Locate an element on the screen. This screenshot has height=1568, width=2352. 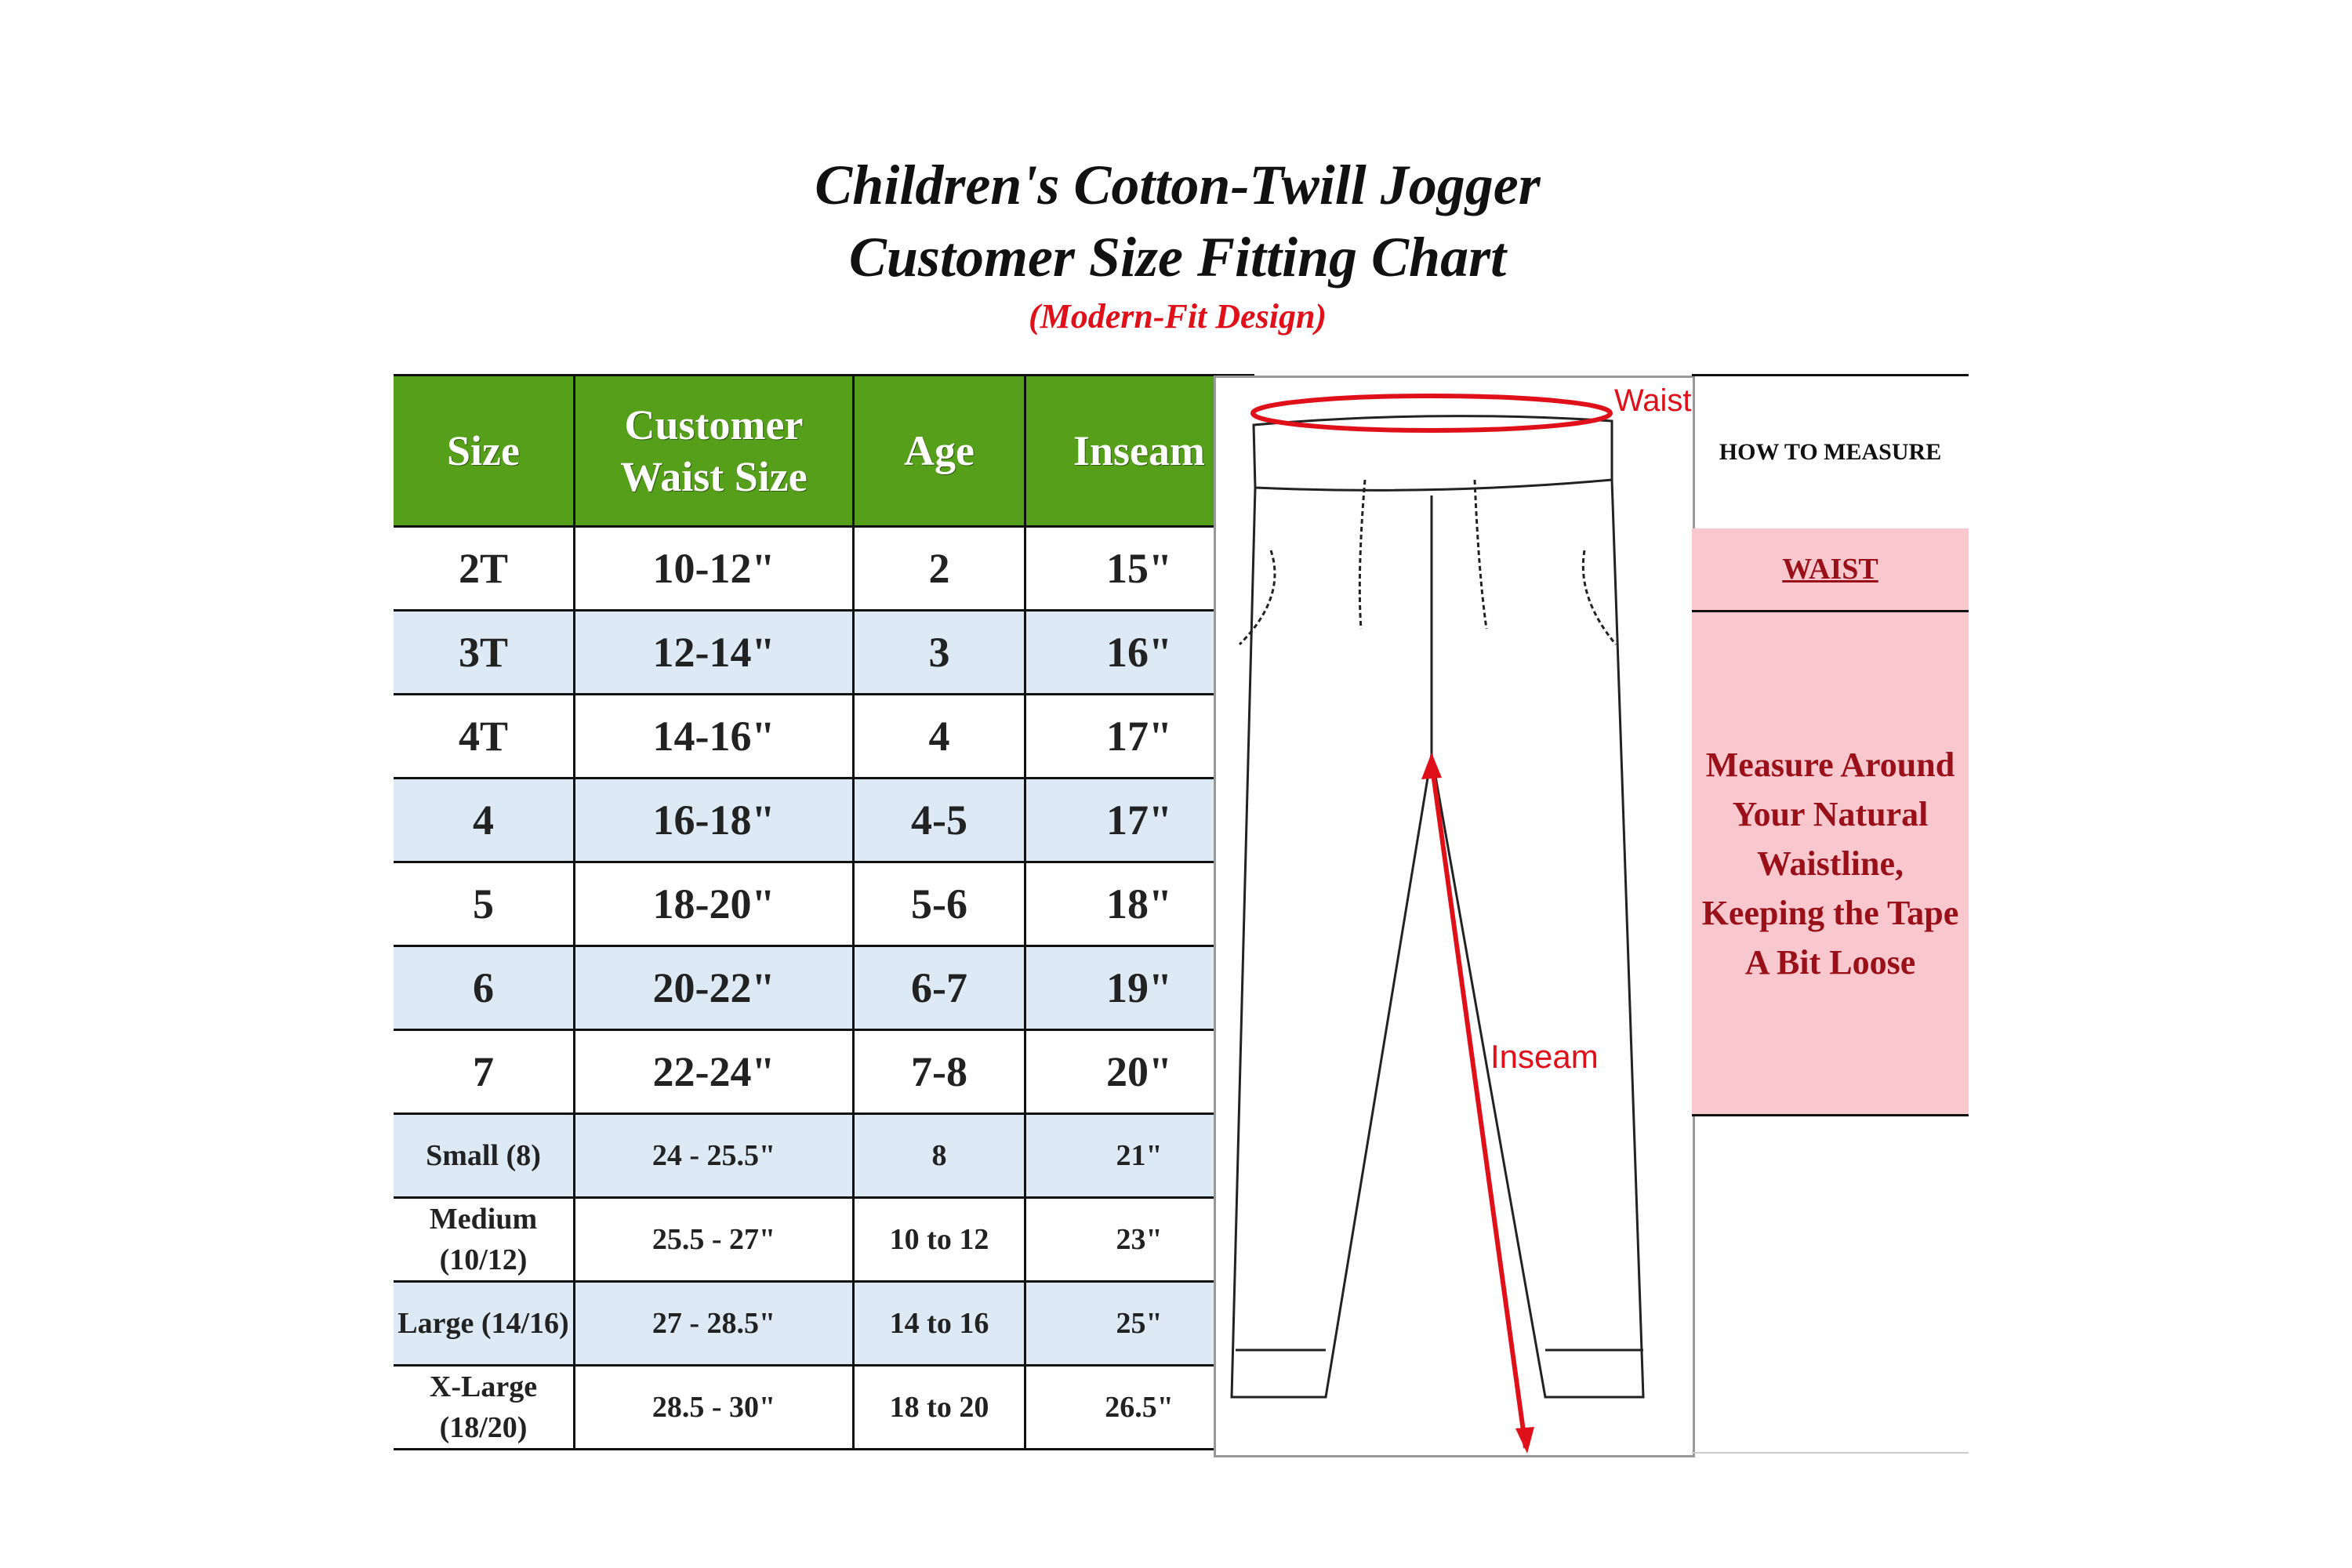
waist-label: Waist is located at coordinates (1653, 400).